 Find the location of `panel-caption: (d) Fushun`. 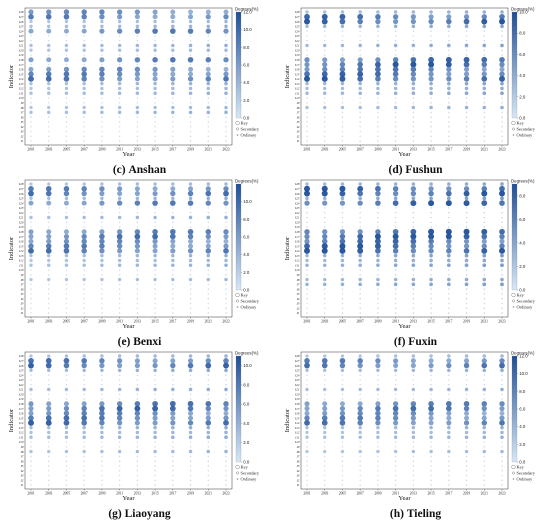

panel-caption: (d) Fushun is located at coordinates (415, 170).